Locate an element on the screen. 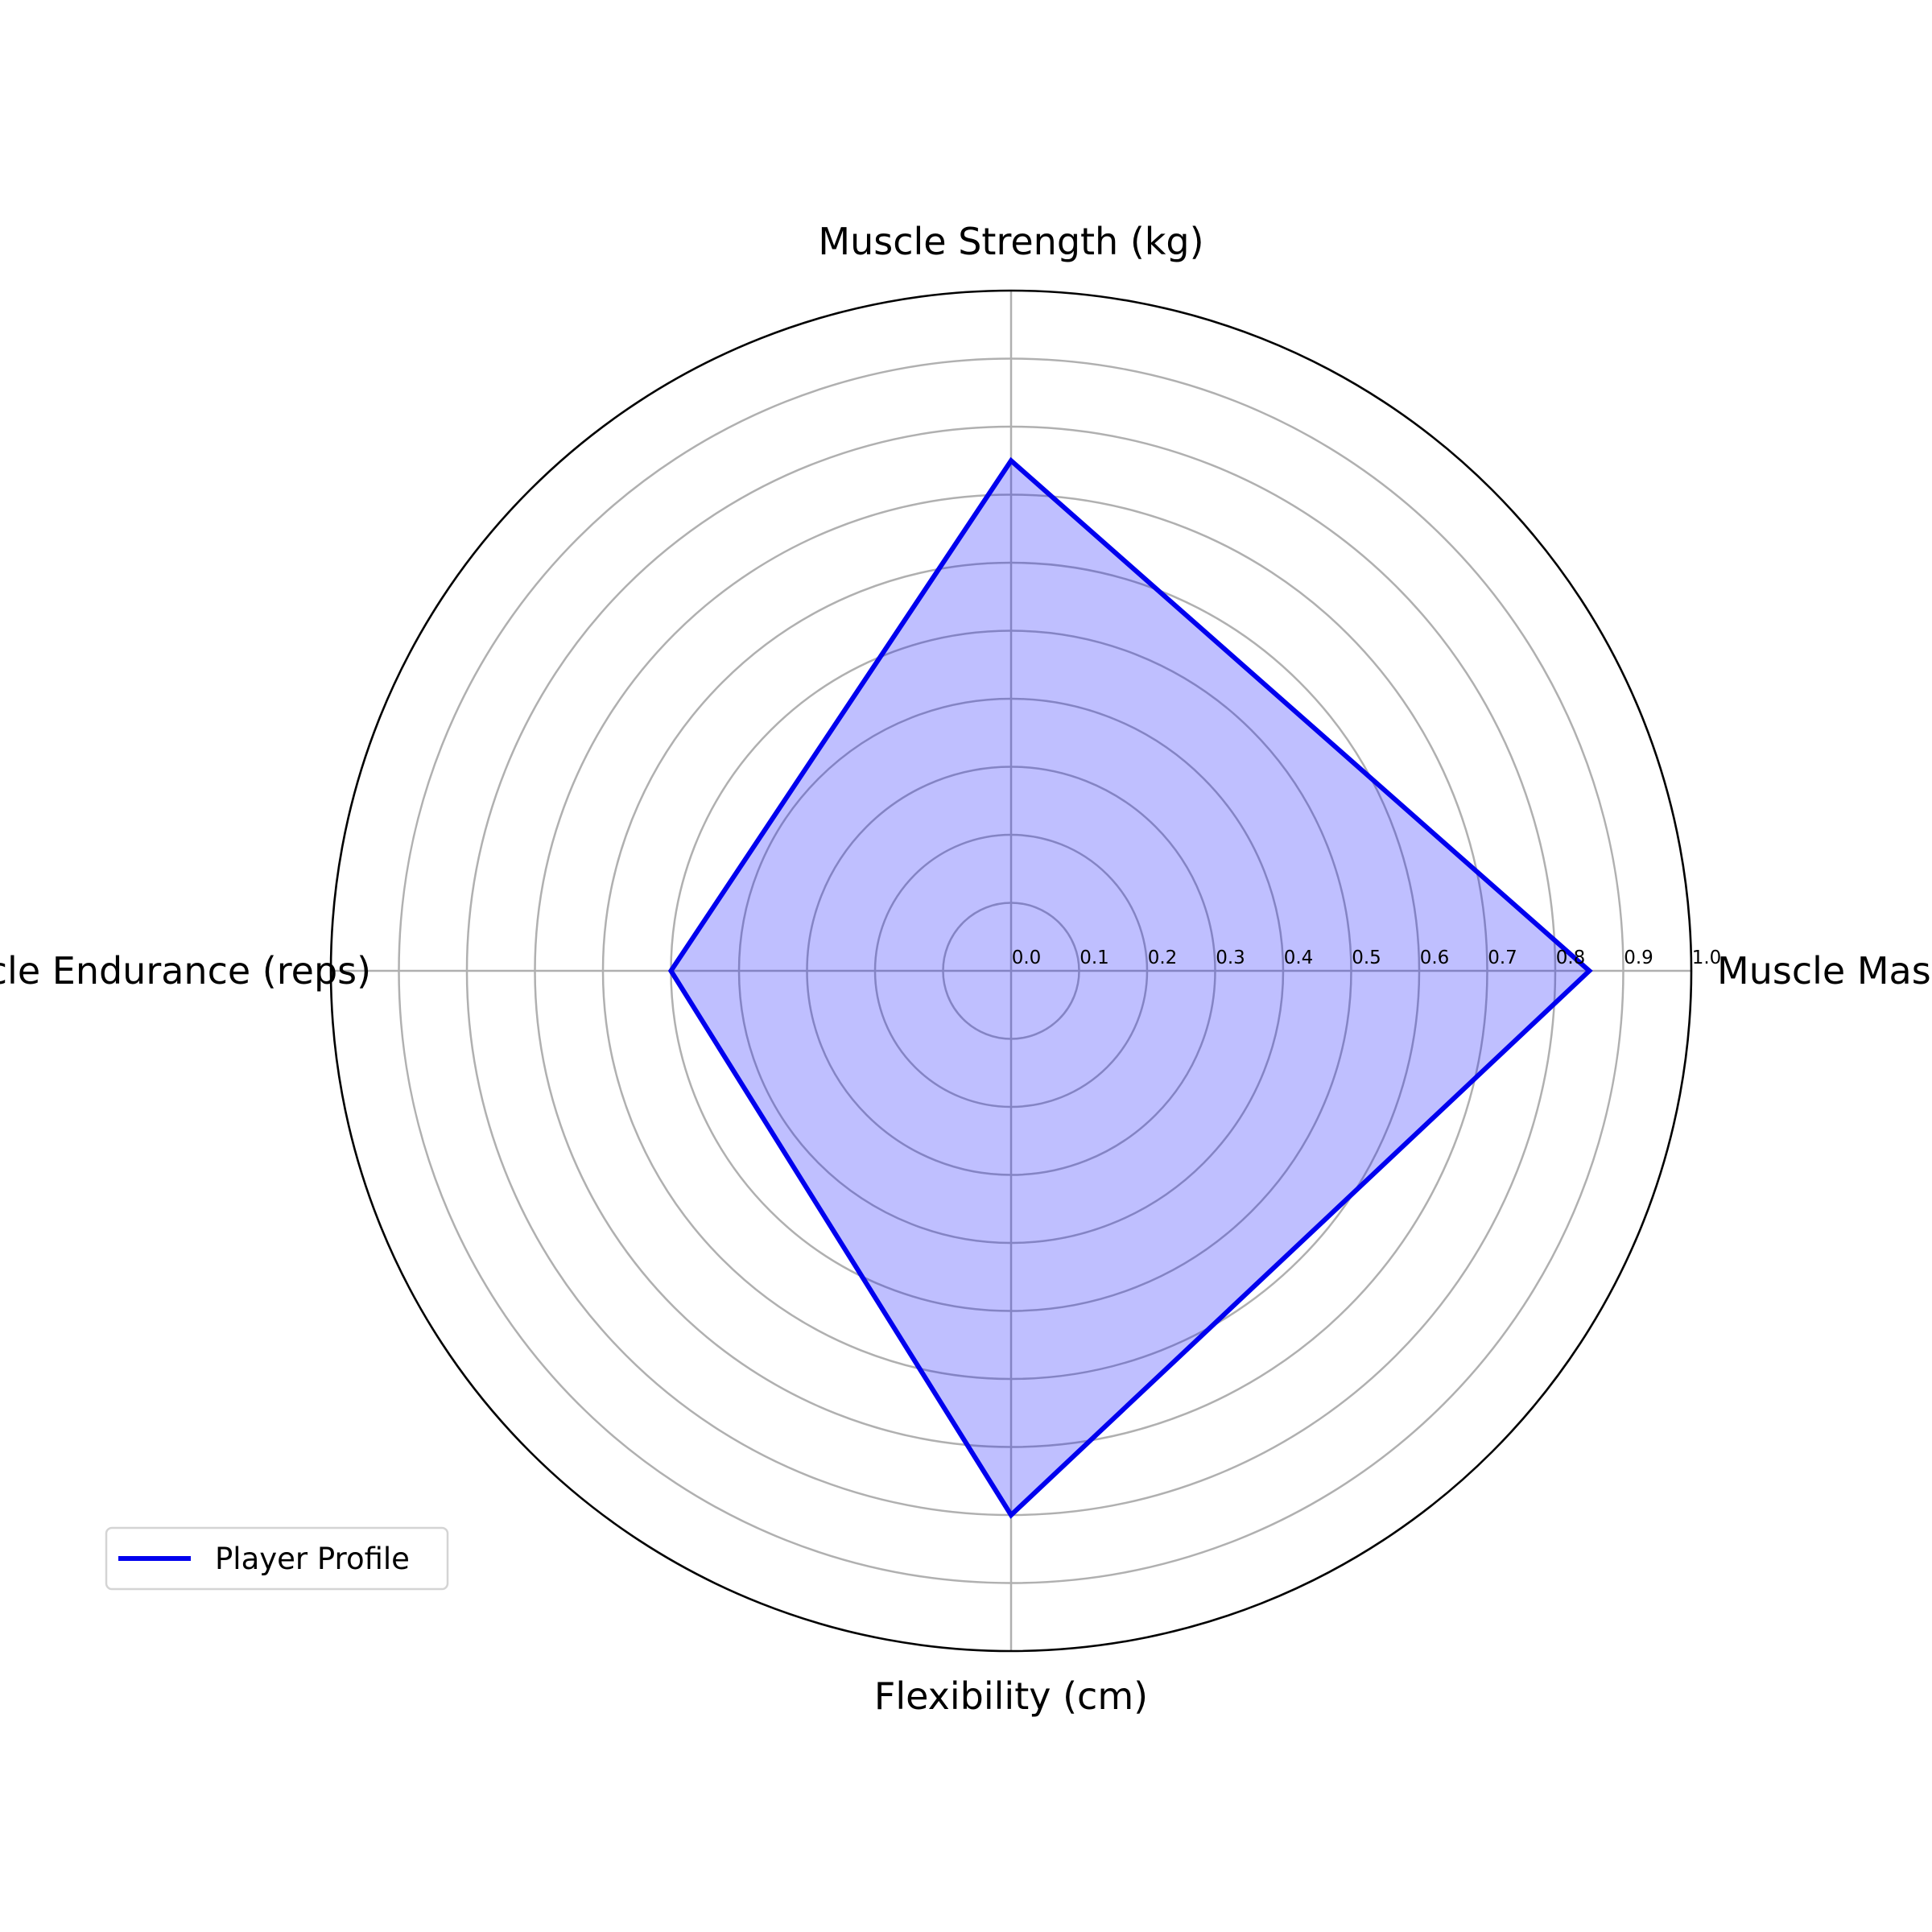  r-tick-label-2: 0.2 is located at coordinates (1163, 957).